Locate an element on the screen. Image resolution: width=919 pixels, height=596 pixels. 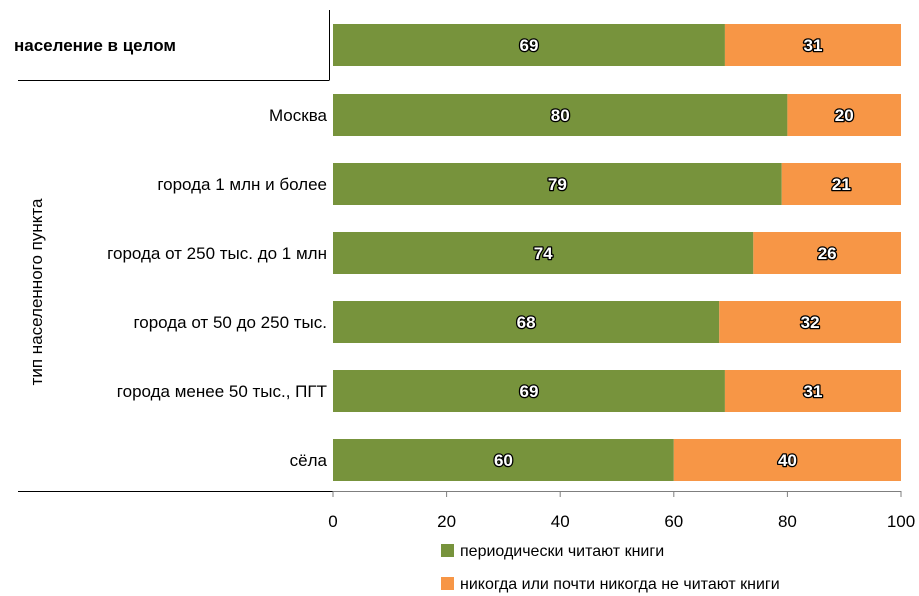
data-label-not-read-0: 31 is located at coordinates (812, 45).